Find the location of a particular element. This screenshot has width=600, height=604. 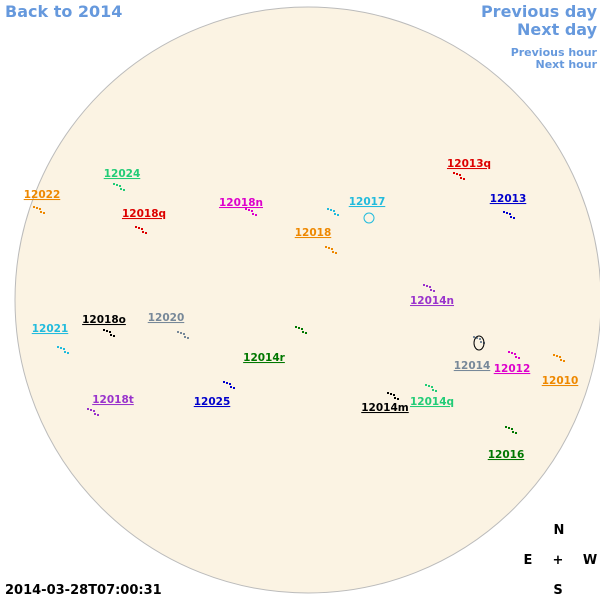

region-label: 12010 is located at coordinates (560, 381).